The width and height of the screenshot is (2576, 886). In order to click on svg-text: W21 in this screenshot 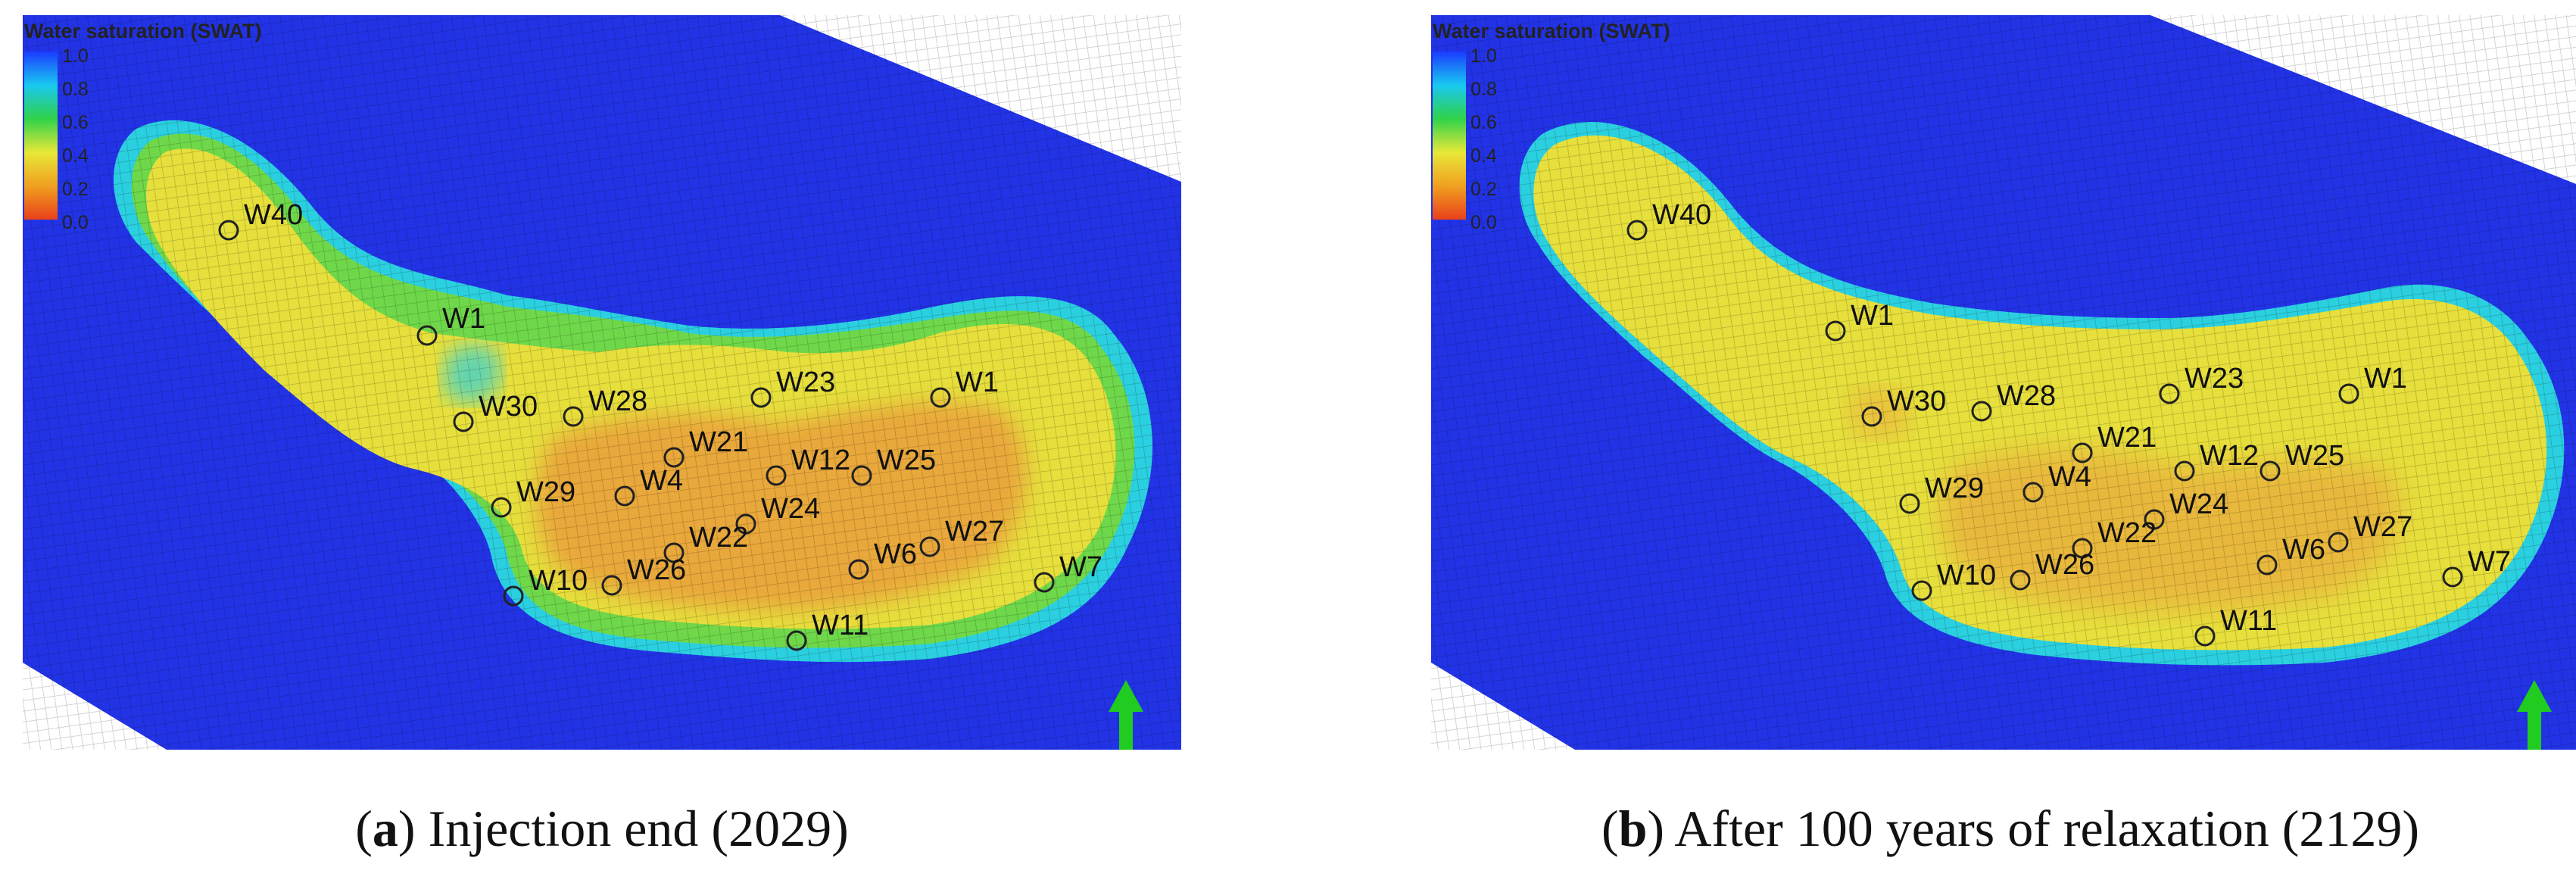, I will do `click(2127, 438)`.